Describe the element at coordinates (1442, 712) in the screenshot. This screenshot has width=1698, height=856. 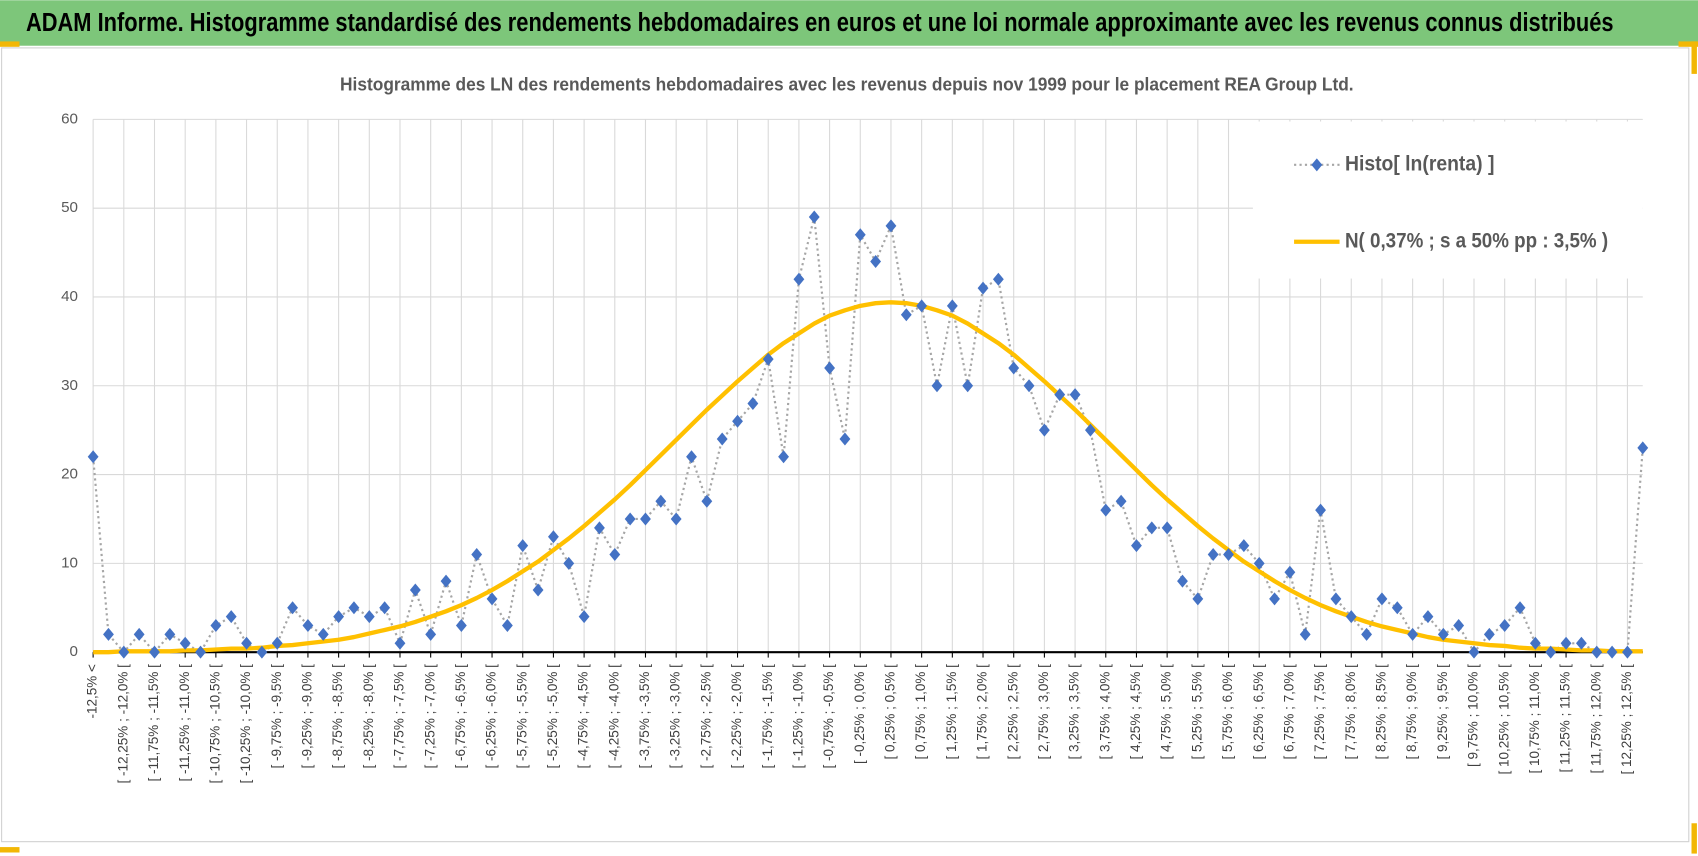
I see `x-tick-label: [ 9,25% ; 9,5% [` at that location.